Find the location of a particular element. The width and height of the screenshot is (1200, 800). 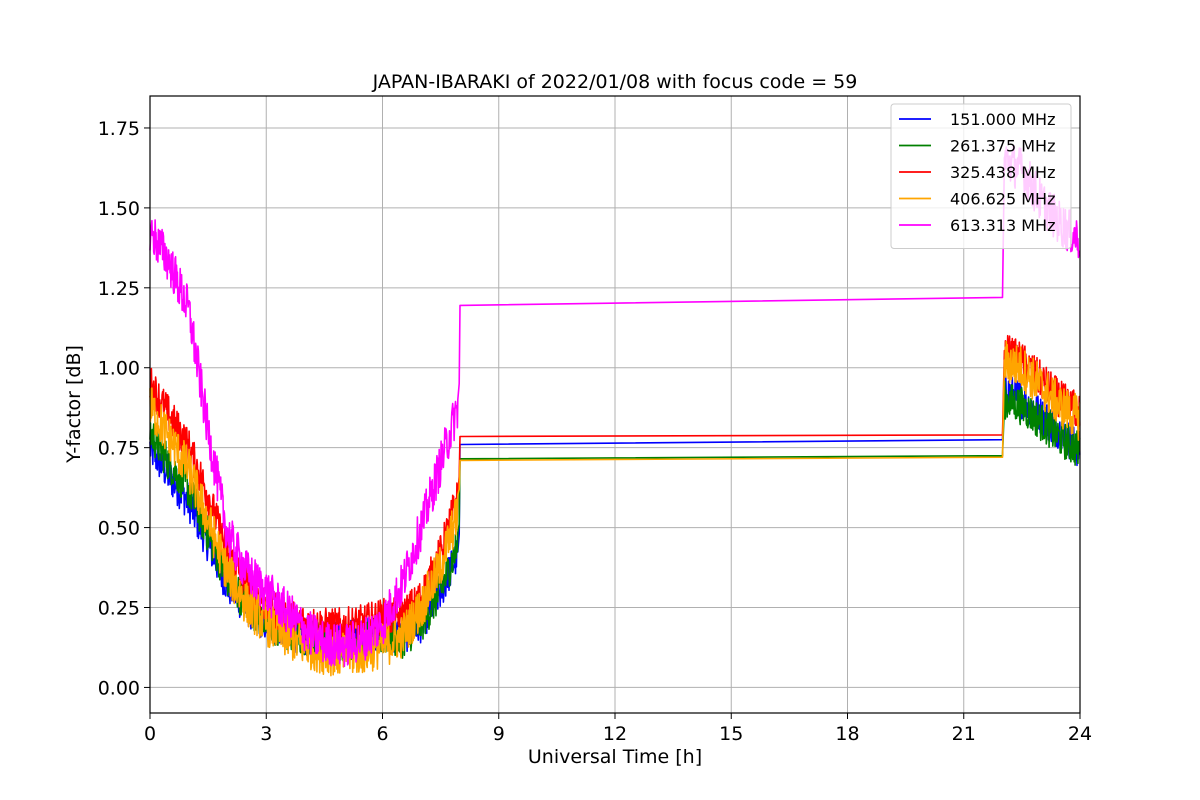

y-axis-label: Y-factor [dB] is located at coordinates (74, 404).